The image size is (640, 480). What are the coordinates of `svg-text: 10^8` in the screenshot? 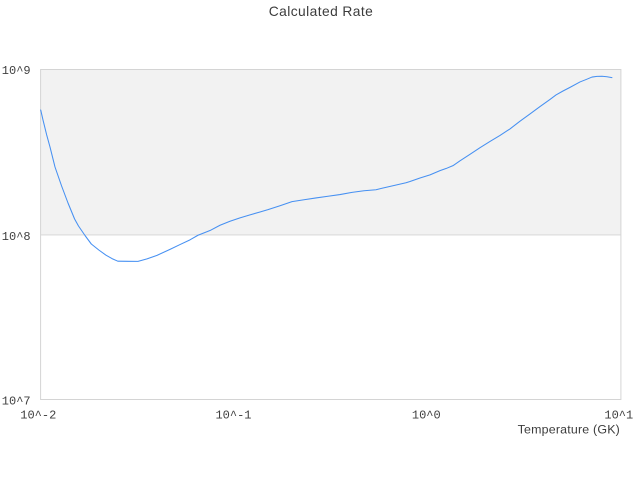 It's located at (16, 237).